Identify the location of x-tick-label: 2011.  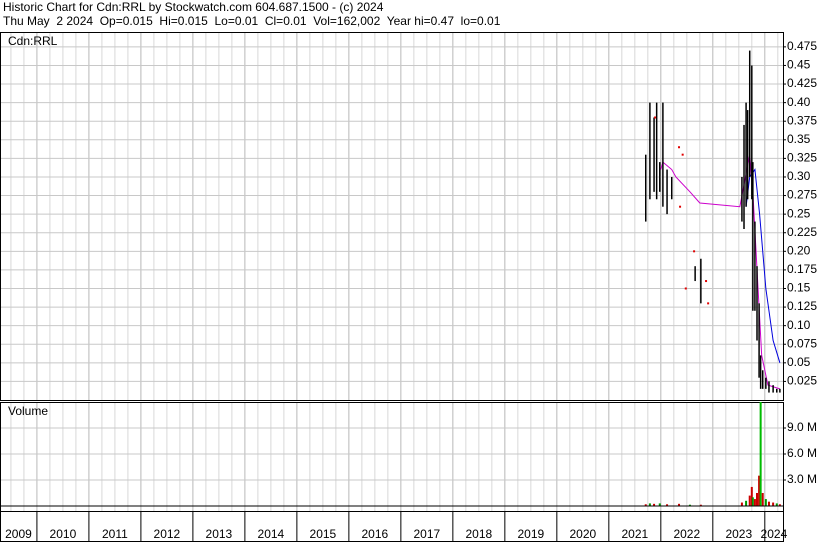
(115, 534).